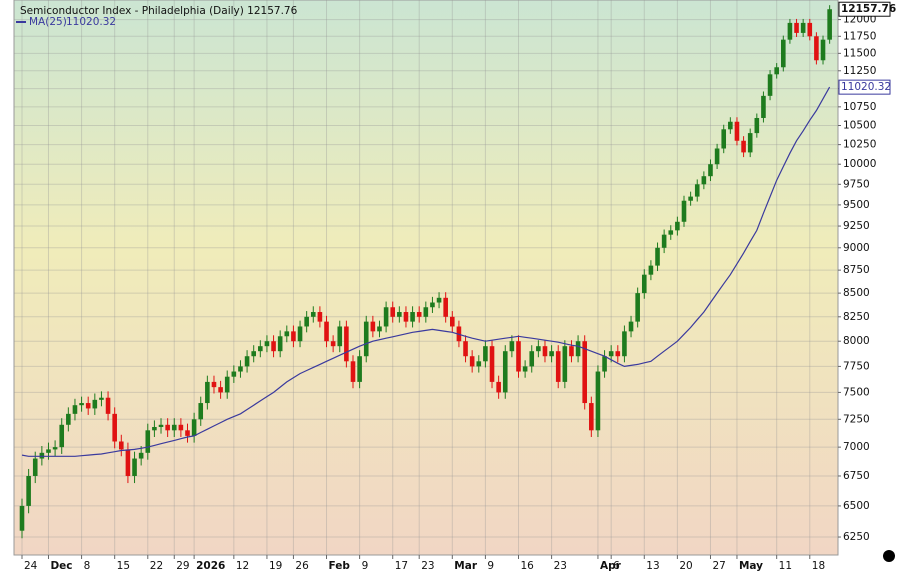 This screenshot has width=898, height=578. Describe the element at coordinates (123, 566) in the screenshot. I see `x-tick-label: 15` at that location.